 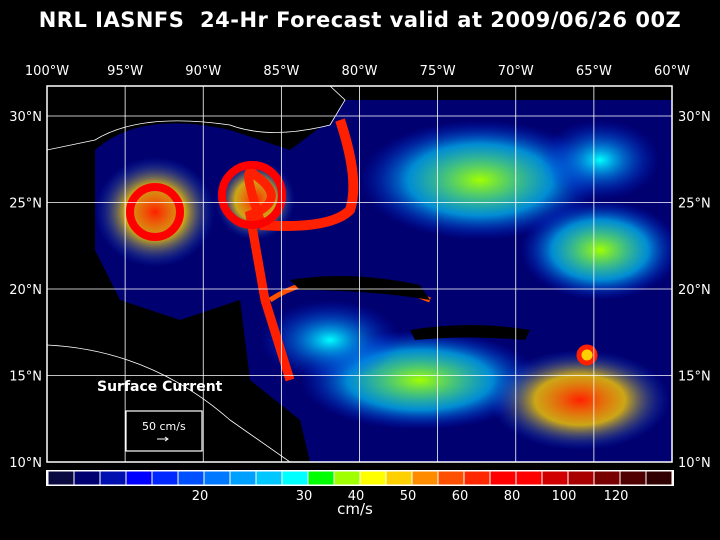 What do you see at coordinates (694, 463) in the screenshot?
I see `lat-tick-label-right: 10°N` at bounding box center [694, 463].